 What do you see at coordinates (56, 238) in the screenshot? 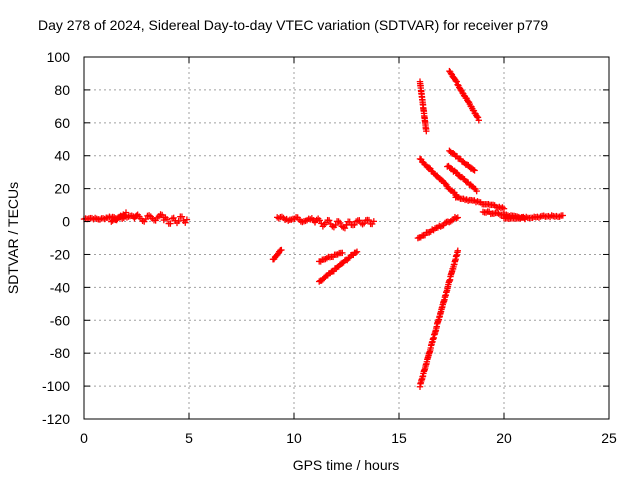
I see `y-tick-labels: -120 -100 -80 -60 -40 -20 0 20 40 60 80 100` at bounding box center [56, 238].